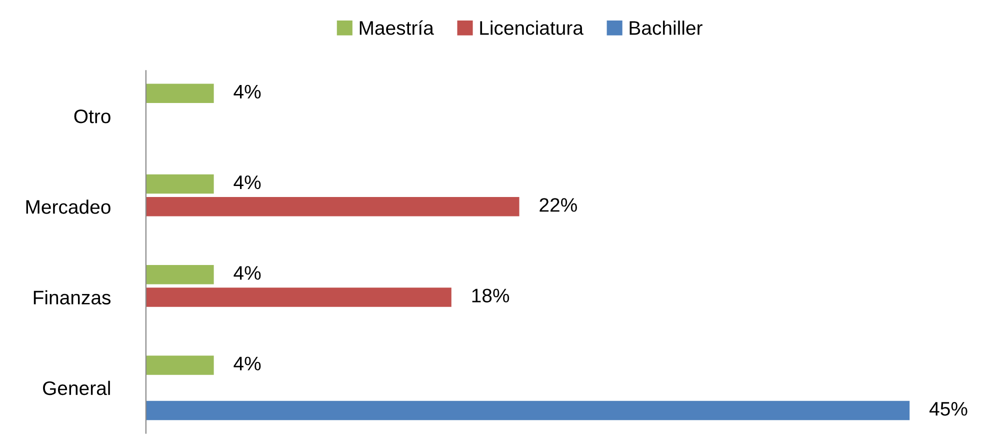 The width and height of the screenshot is (986, 442). Describe the element at coordinates (72, 297) in the screenshot. I see `y-tick-label: Finanzas` at that location.